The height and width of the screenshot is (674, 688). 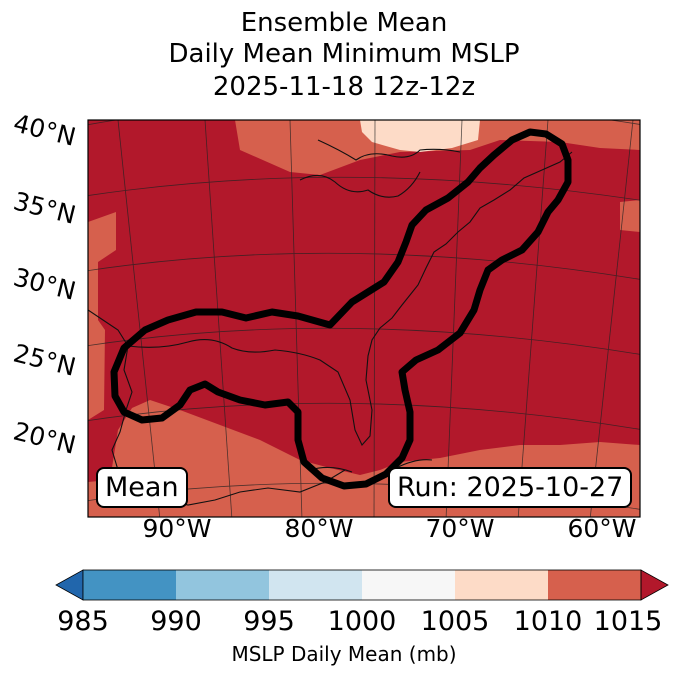 I want to click on colorbar-label: MSLP Daily Mean (mb), so click(x=344, y=654).